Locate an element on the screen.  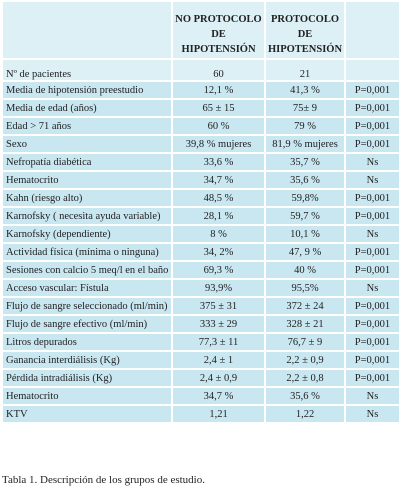
header-line: HIPOTENSIÓN is located at coordinates (305, 49).